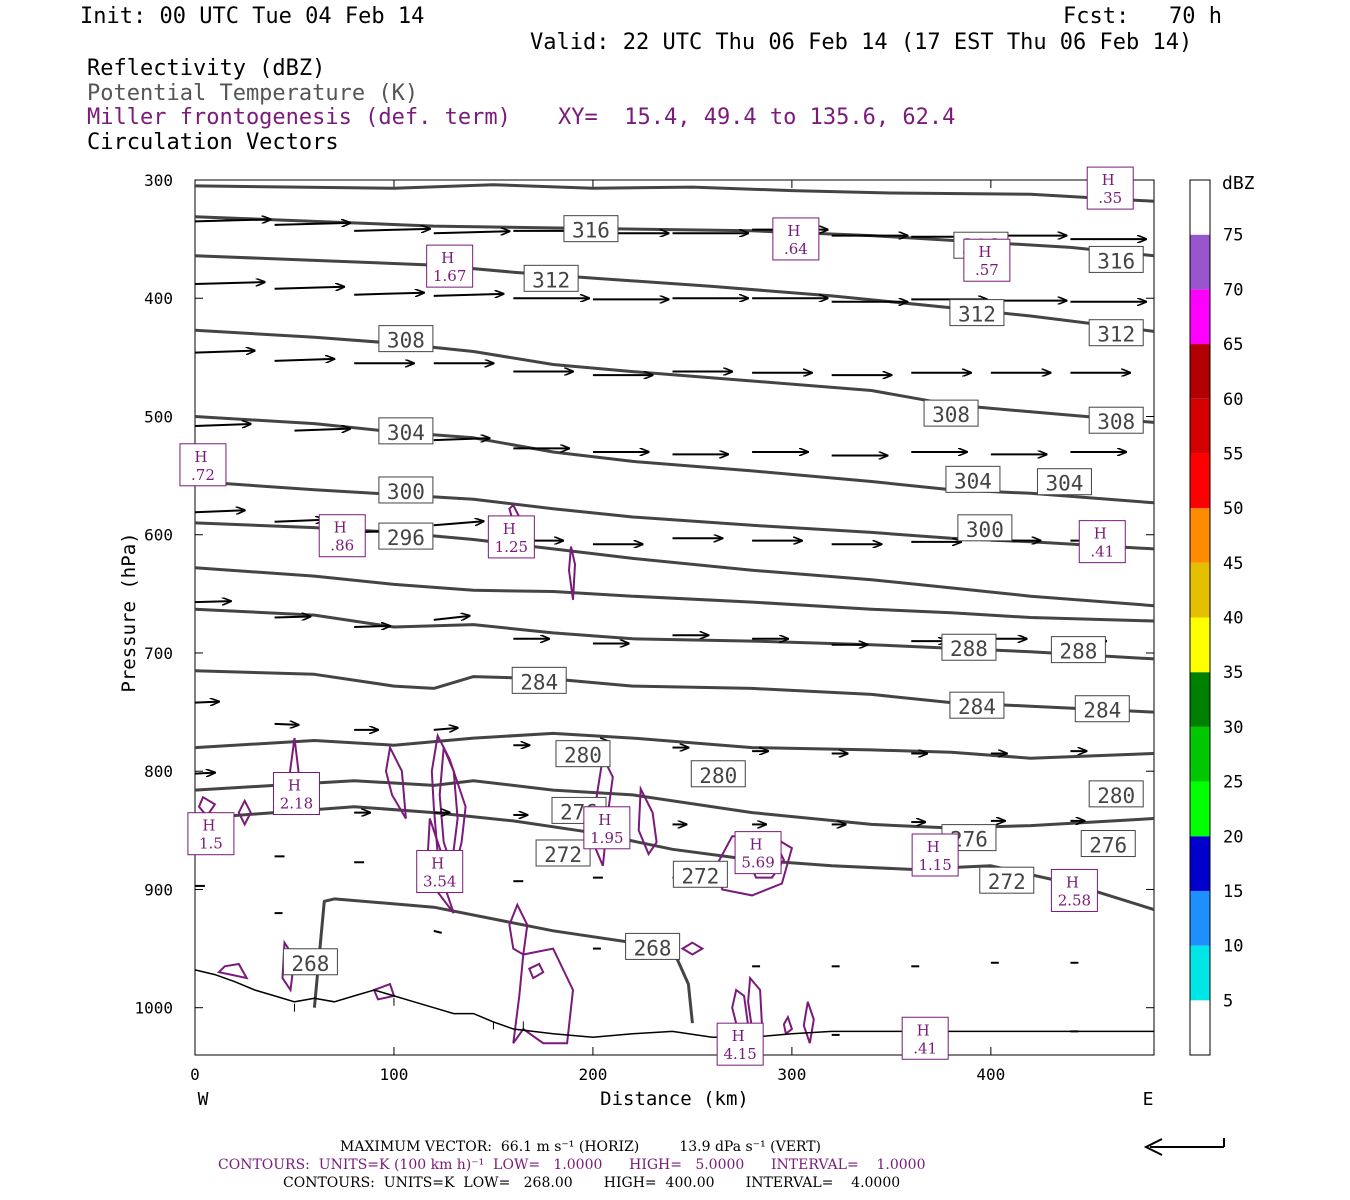 The width and height of the screenshot is (1350, 1200). What do you see at coordinates (394, 1074) in the screenshot?
I see `x-tick-label: 100` at bounding box center [394, 1074].